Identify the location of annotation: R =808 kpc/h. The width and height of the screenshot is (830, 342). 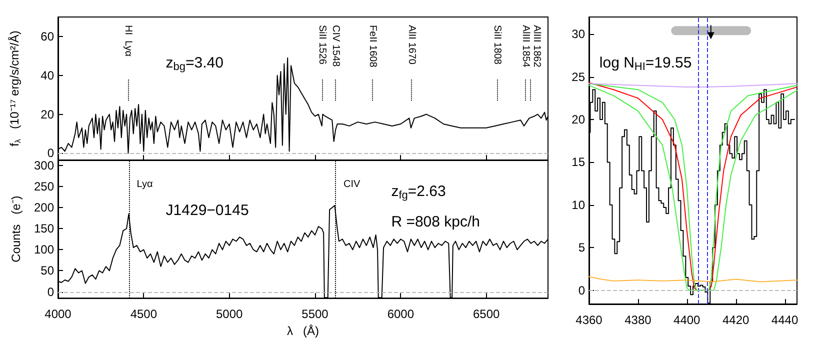
(435, 221).